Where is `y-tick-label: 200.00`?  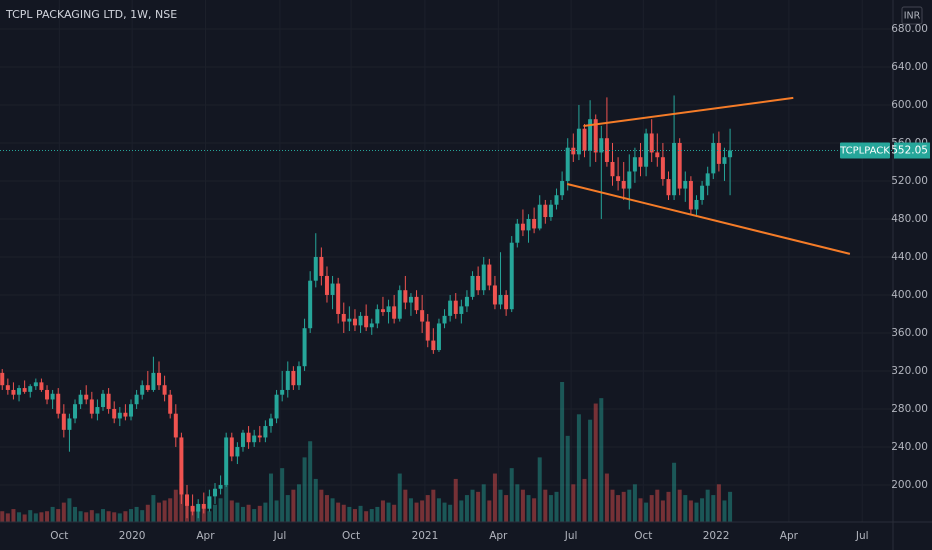
y-tick-label: 200.00 is located at coordinates (909, 485).